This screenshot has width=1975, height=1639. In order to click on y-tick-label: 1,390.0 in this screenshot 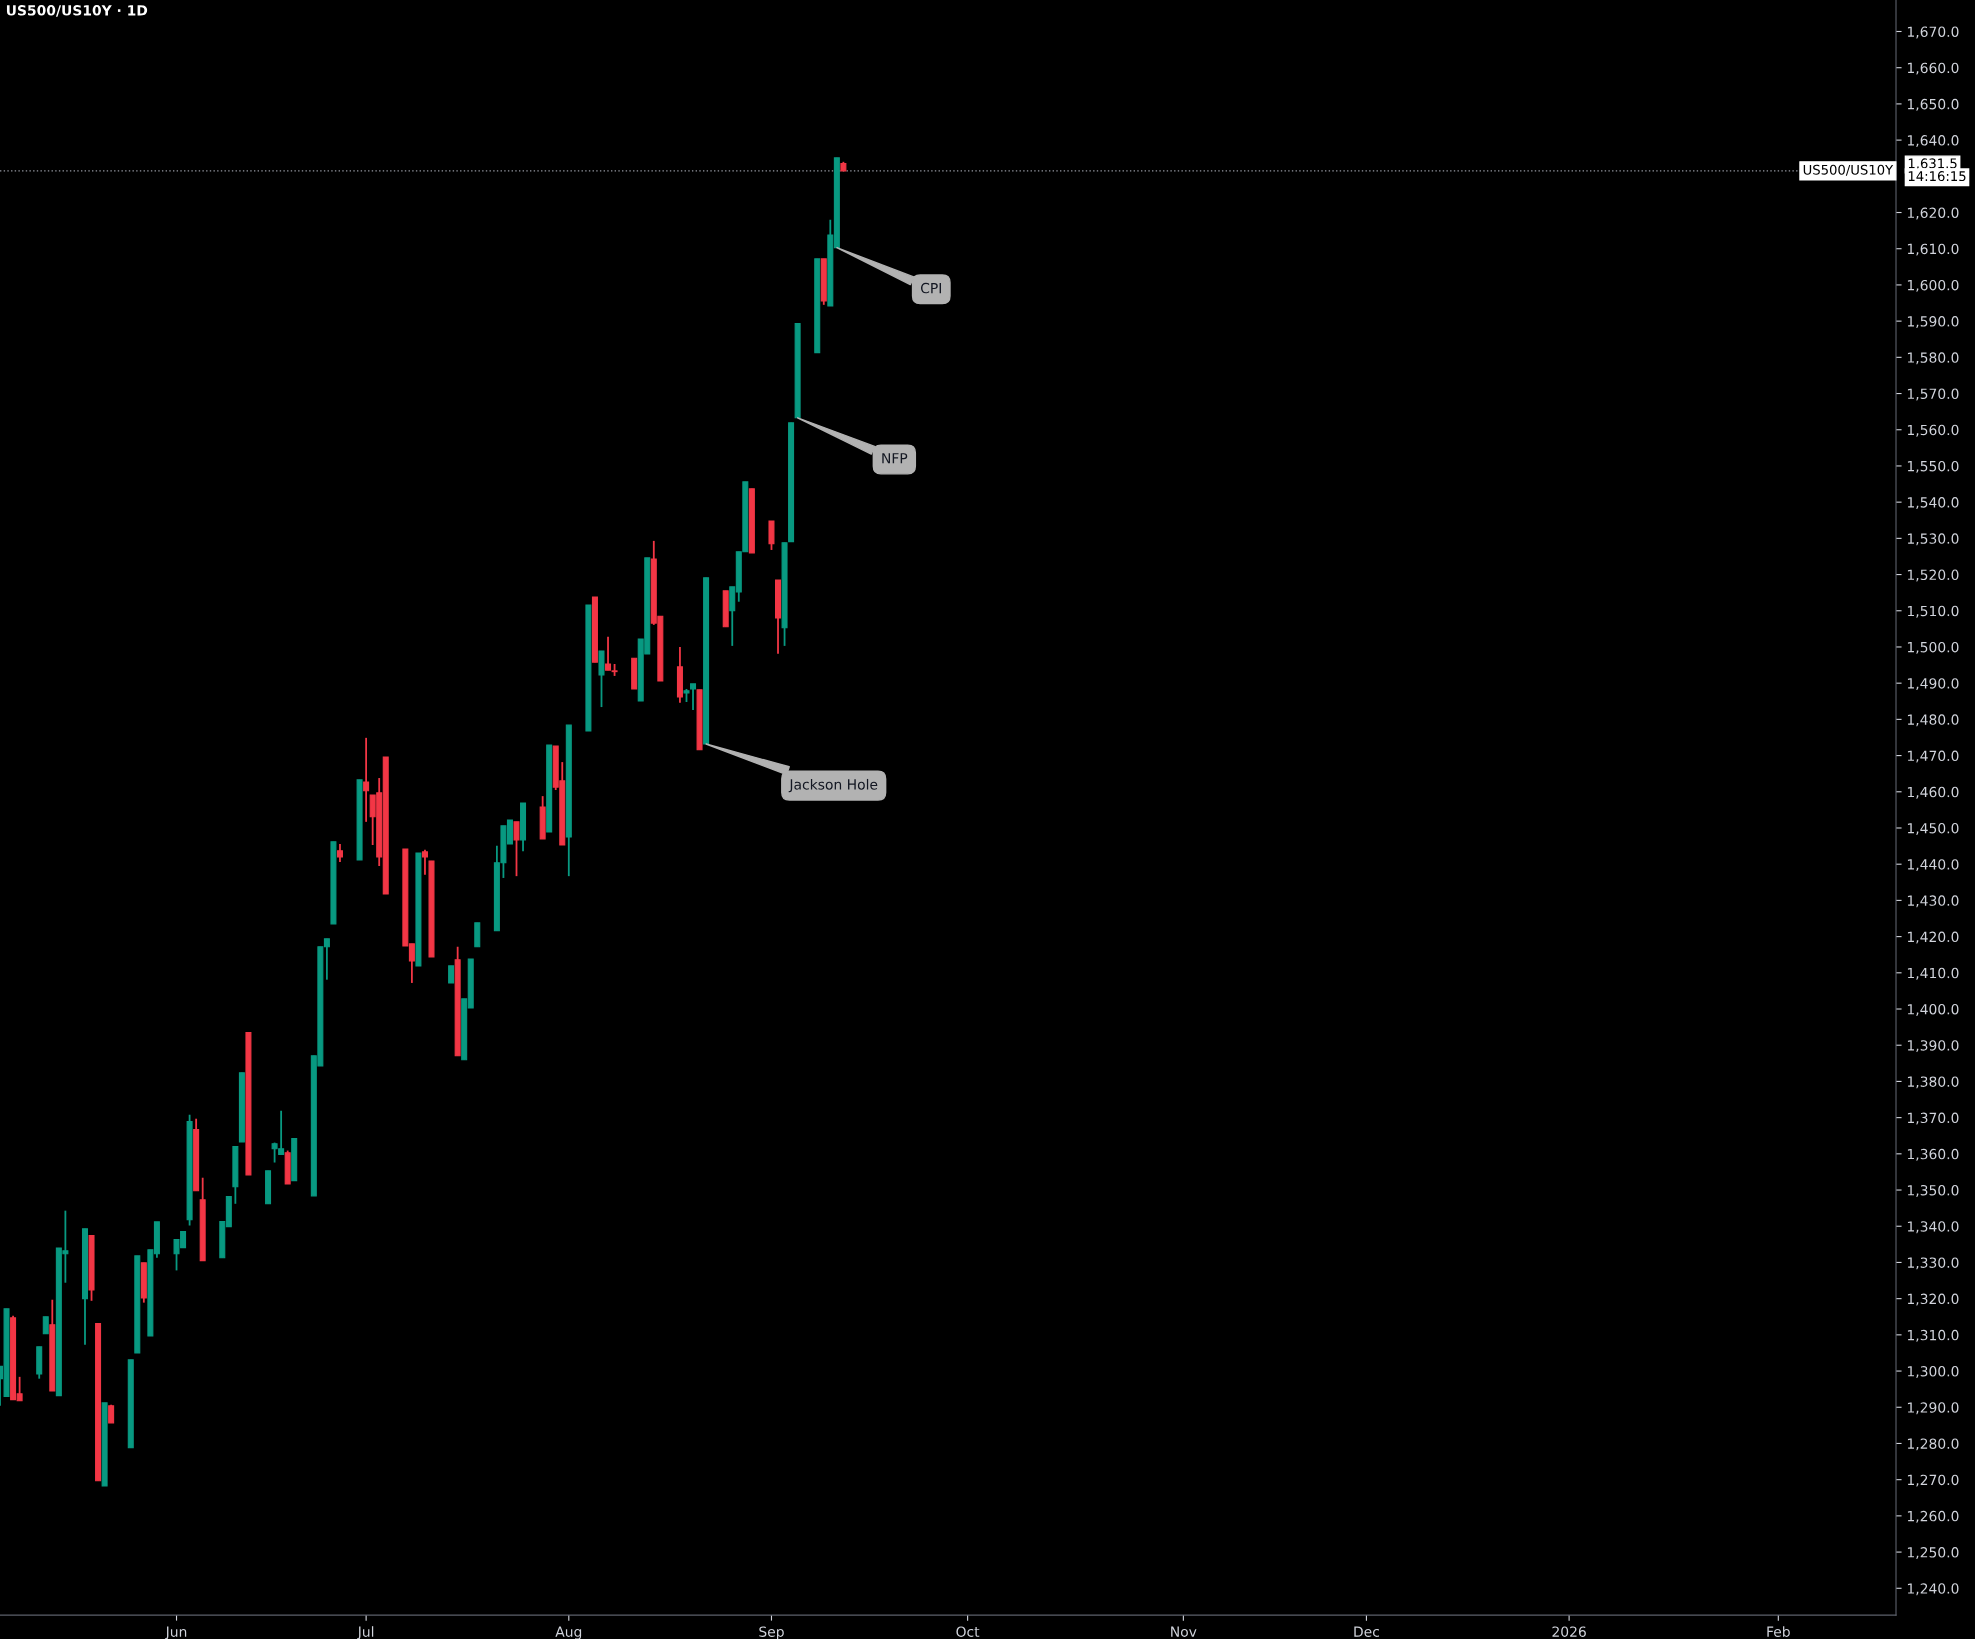, I will do `click(1933, 1046)`.